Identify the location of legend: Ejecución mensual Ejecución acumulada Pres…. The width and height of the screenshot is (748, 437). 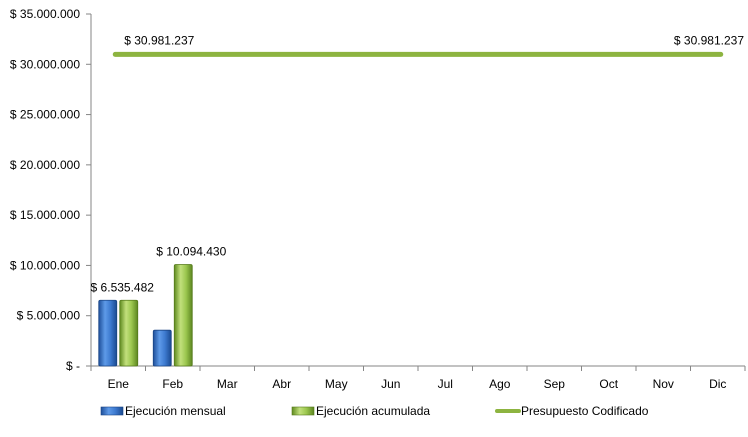
(374, 411).